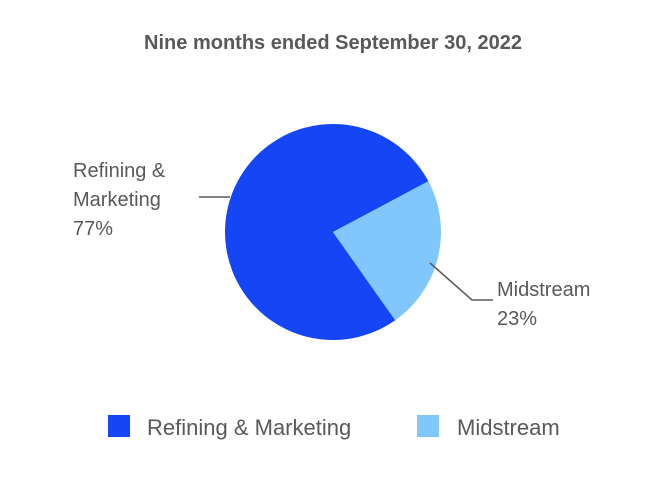  Describe the element at coordinates (119, 171) in the screenshot. I see `slice-label-refining-line1: Refining &` at that location.